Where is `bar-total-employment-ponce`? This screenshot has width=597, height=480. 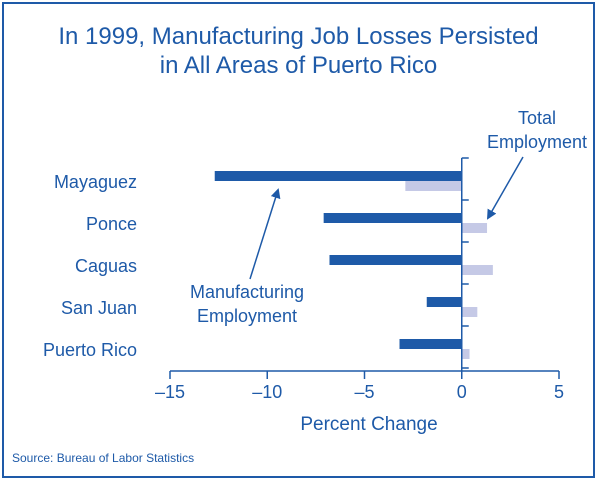 bar-total-employment-ponce is located at coordinates (474, 228).